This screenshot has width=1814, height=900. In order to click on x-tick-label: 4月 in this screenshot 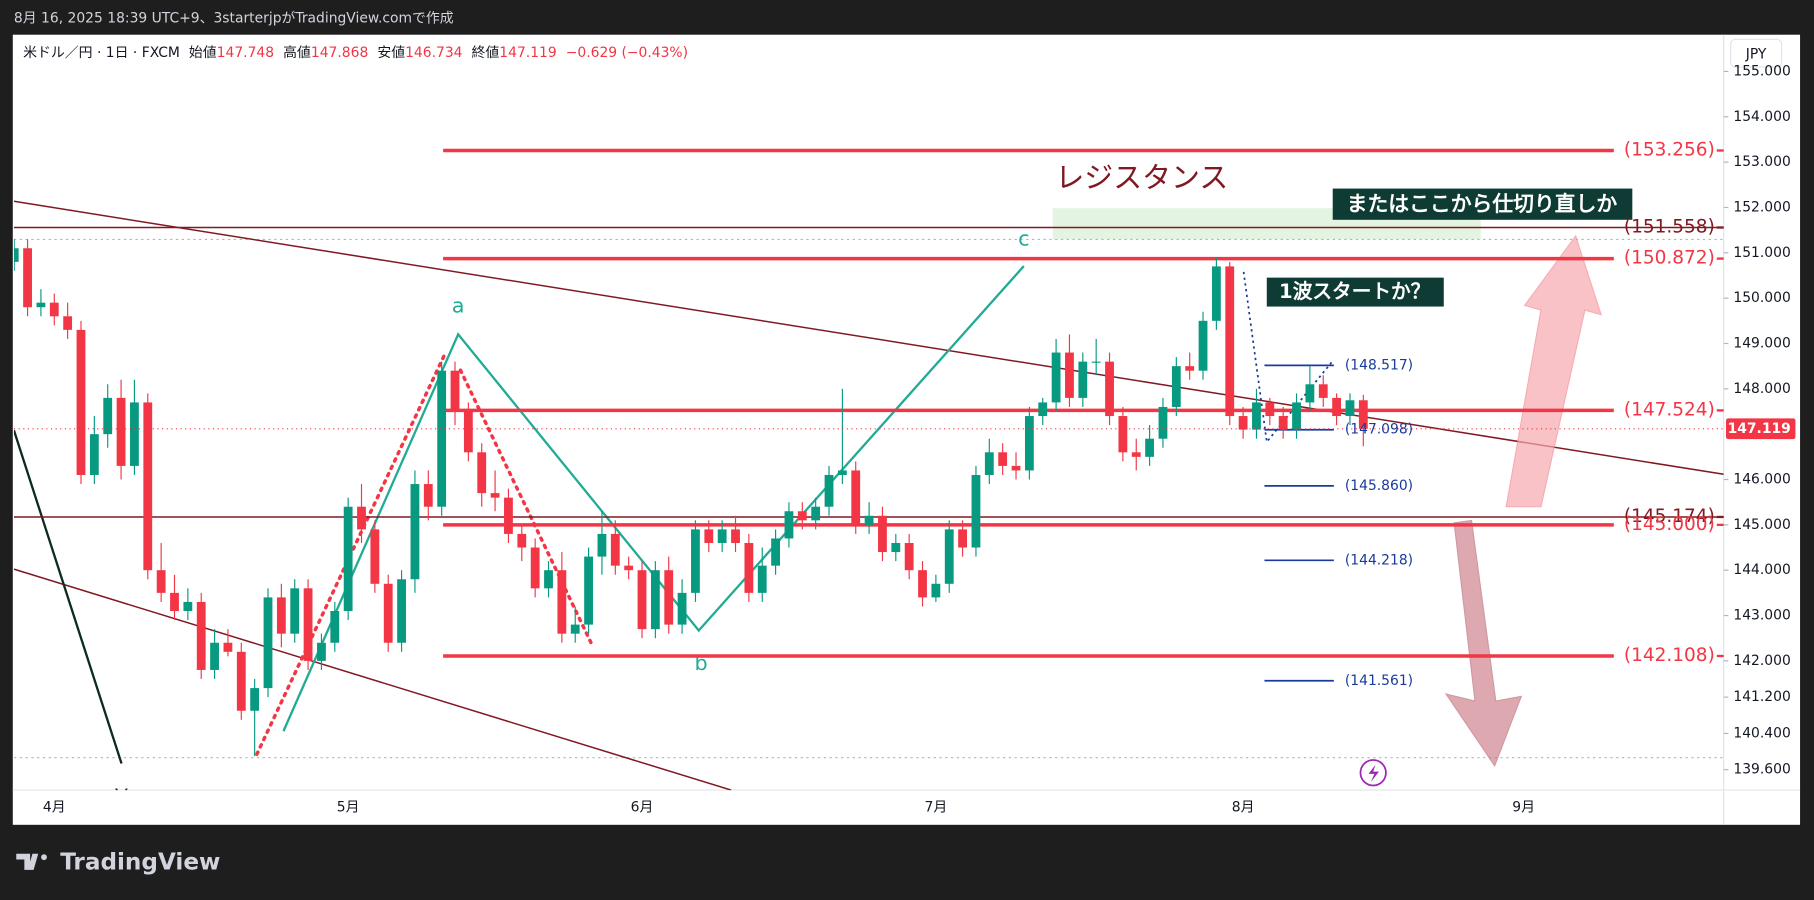, I will do `click(54, 807)`.